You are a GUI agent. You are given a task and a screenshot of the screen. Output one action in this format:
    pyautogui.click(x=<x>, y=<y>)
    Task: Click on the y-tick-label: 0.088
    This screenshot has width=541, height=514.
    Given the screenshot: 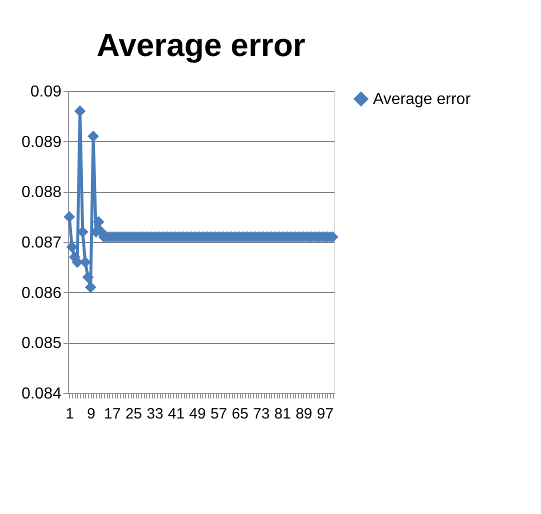 What is the action you would take?
    pyautogui.click(x=41, y=193)
    